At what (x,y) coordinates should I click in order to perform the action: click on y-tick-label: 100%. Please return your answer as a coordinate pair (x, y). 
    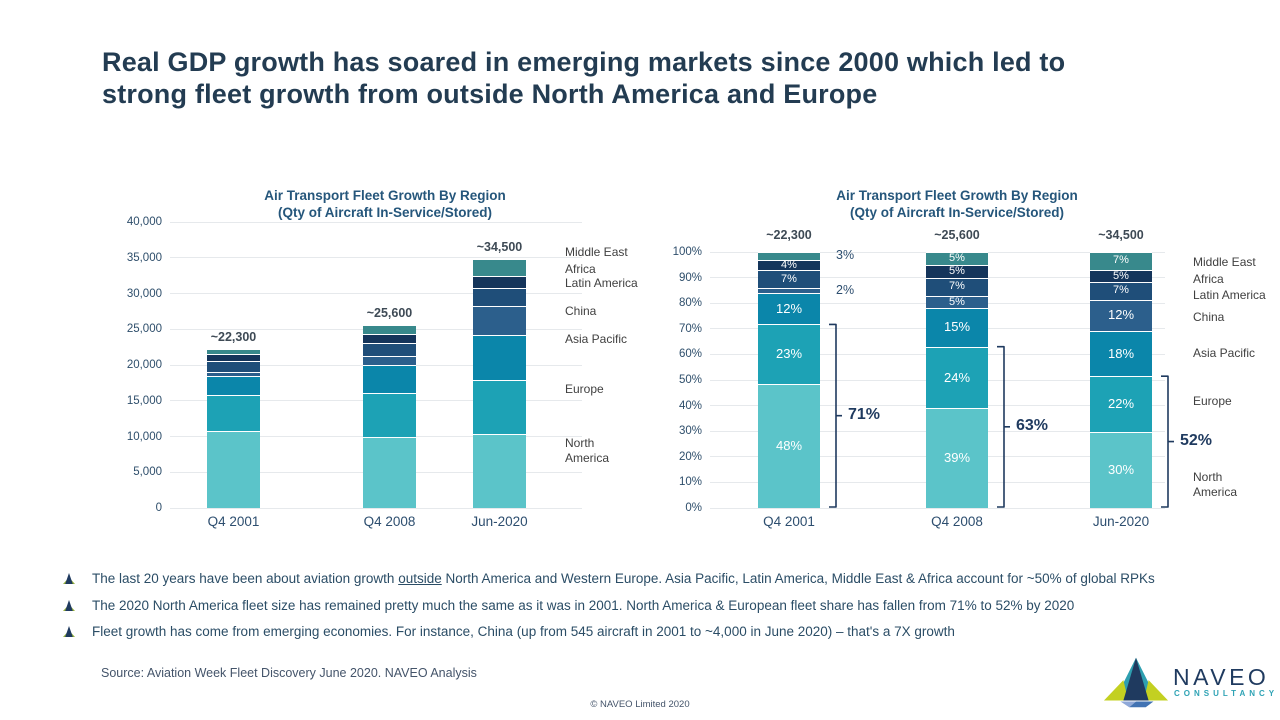
    Looking at the image, I should click on (687, 252).